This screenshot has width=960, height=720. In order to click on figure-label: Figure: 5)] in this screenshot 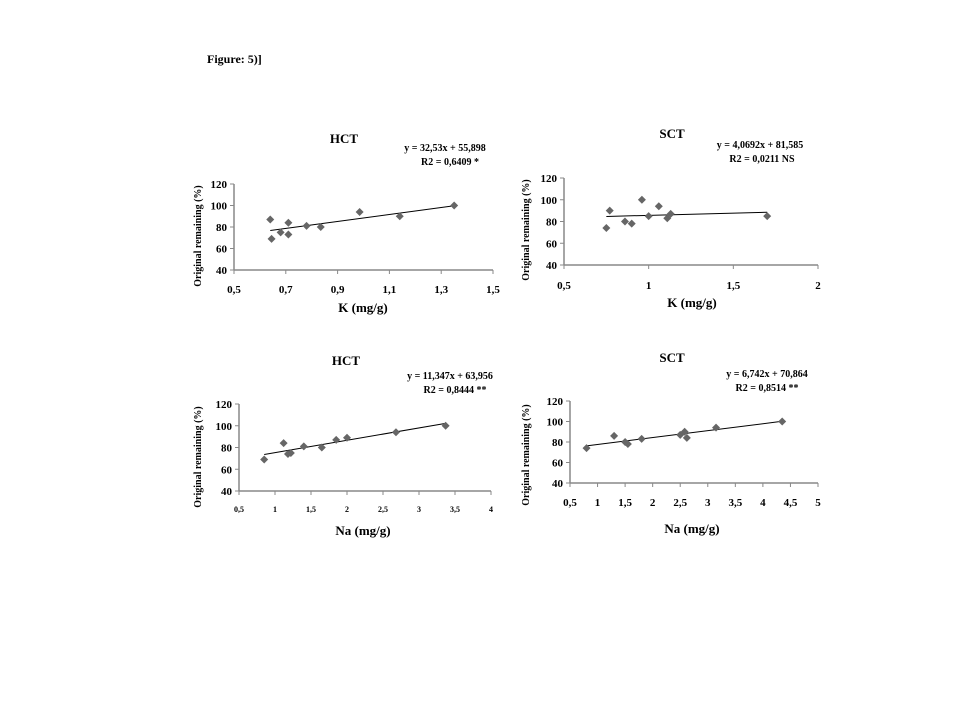, I will do `click(234, 59)`.